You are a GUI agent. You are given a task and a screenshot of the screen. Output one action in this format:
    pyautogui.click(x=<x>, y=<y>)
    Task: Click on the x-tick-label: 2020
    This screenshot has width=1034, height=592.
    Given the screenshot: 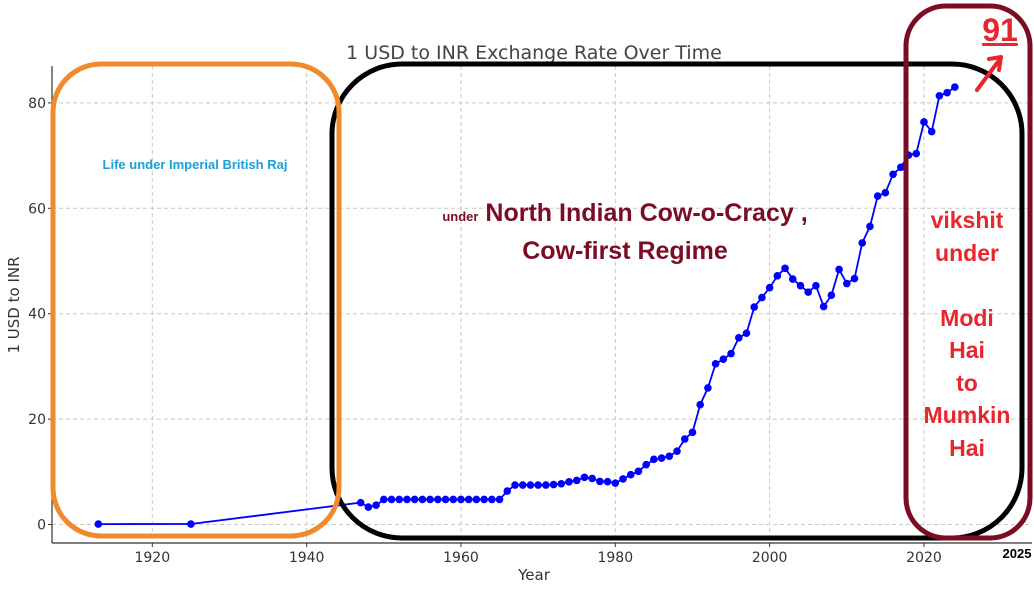 What is the action you would take?
    pyautogui.click(x=924, y=558)
    